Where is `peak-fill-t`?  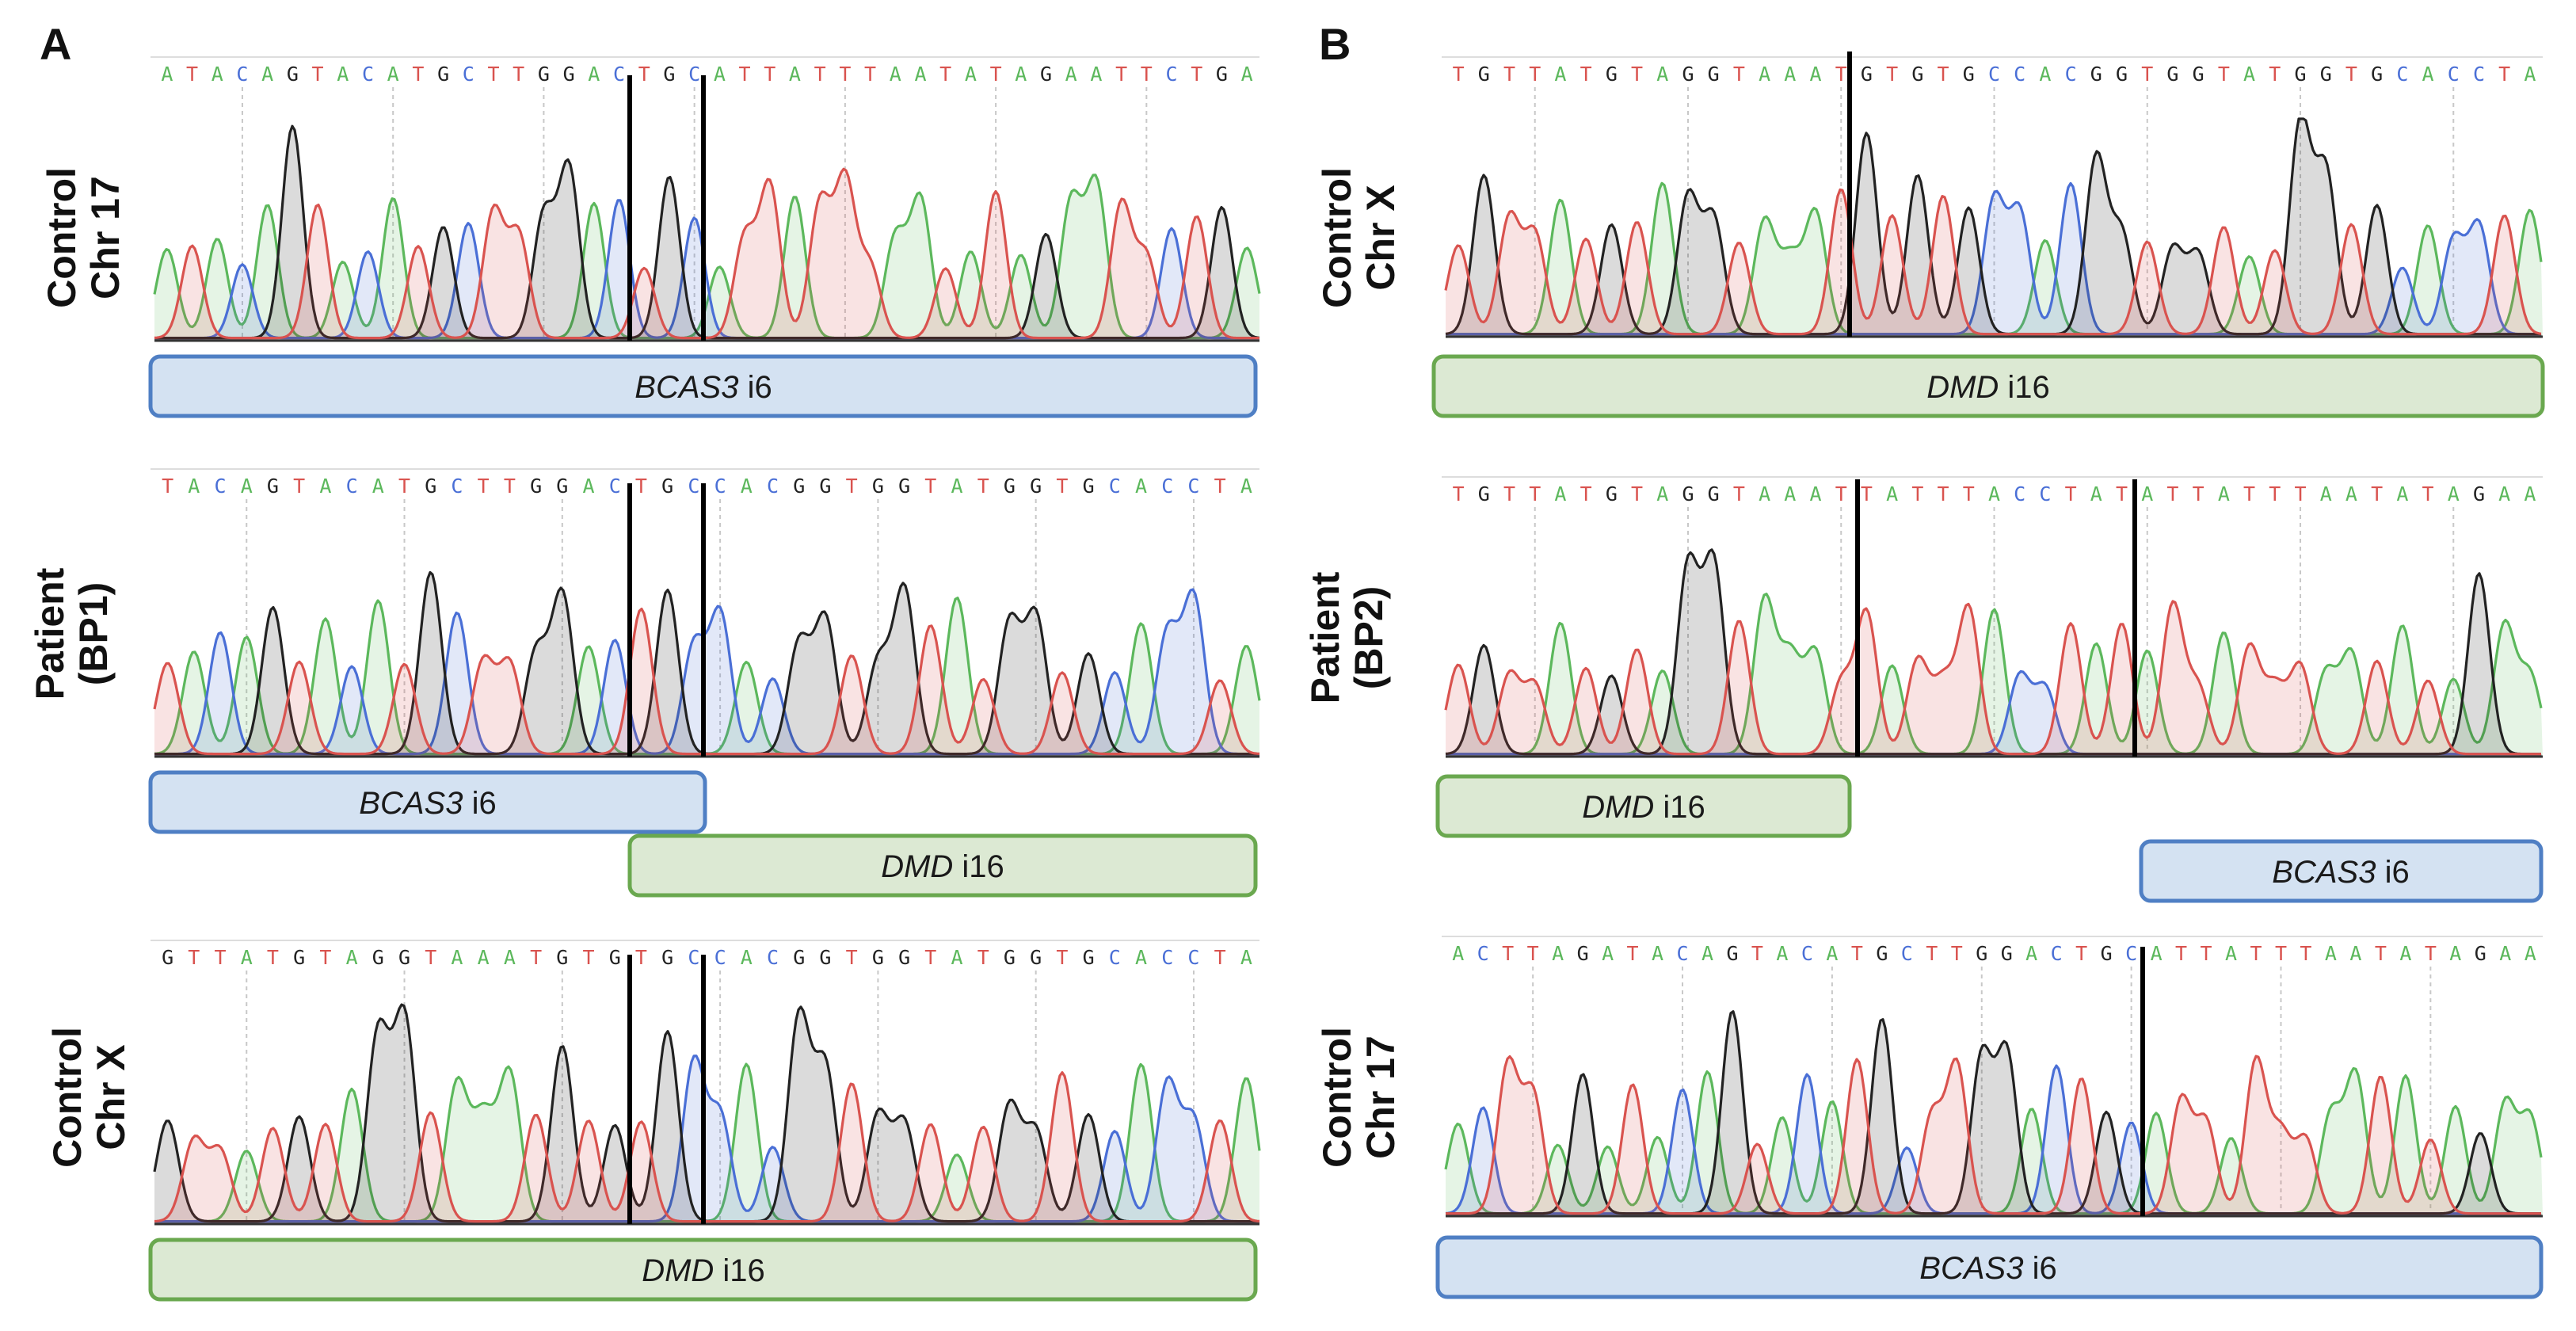
peak-fill-t is located at coordinates (706, 682).